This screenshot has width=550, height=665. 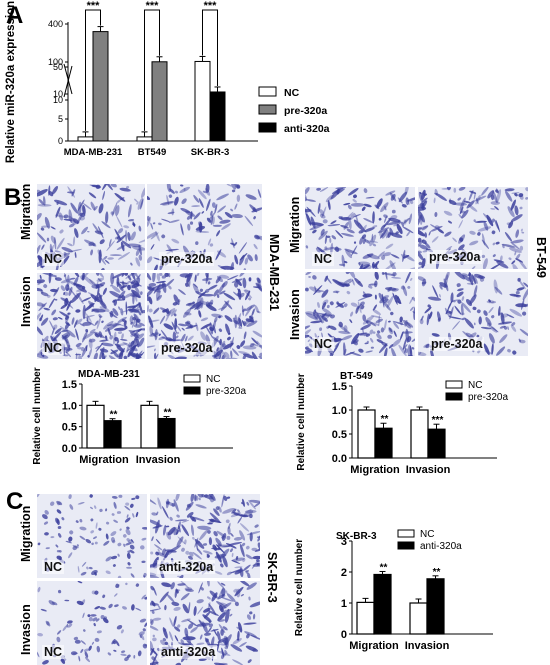 What do you see at coordinates (211, 6) in the screenshot?
I see `significance-marker: ***` at bounding box center [211, 6].